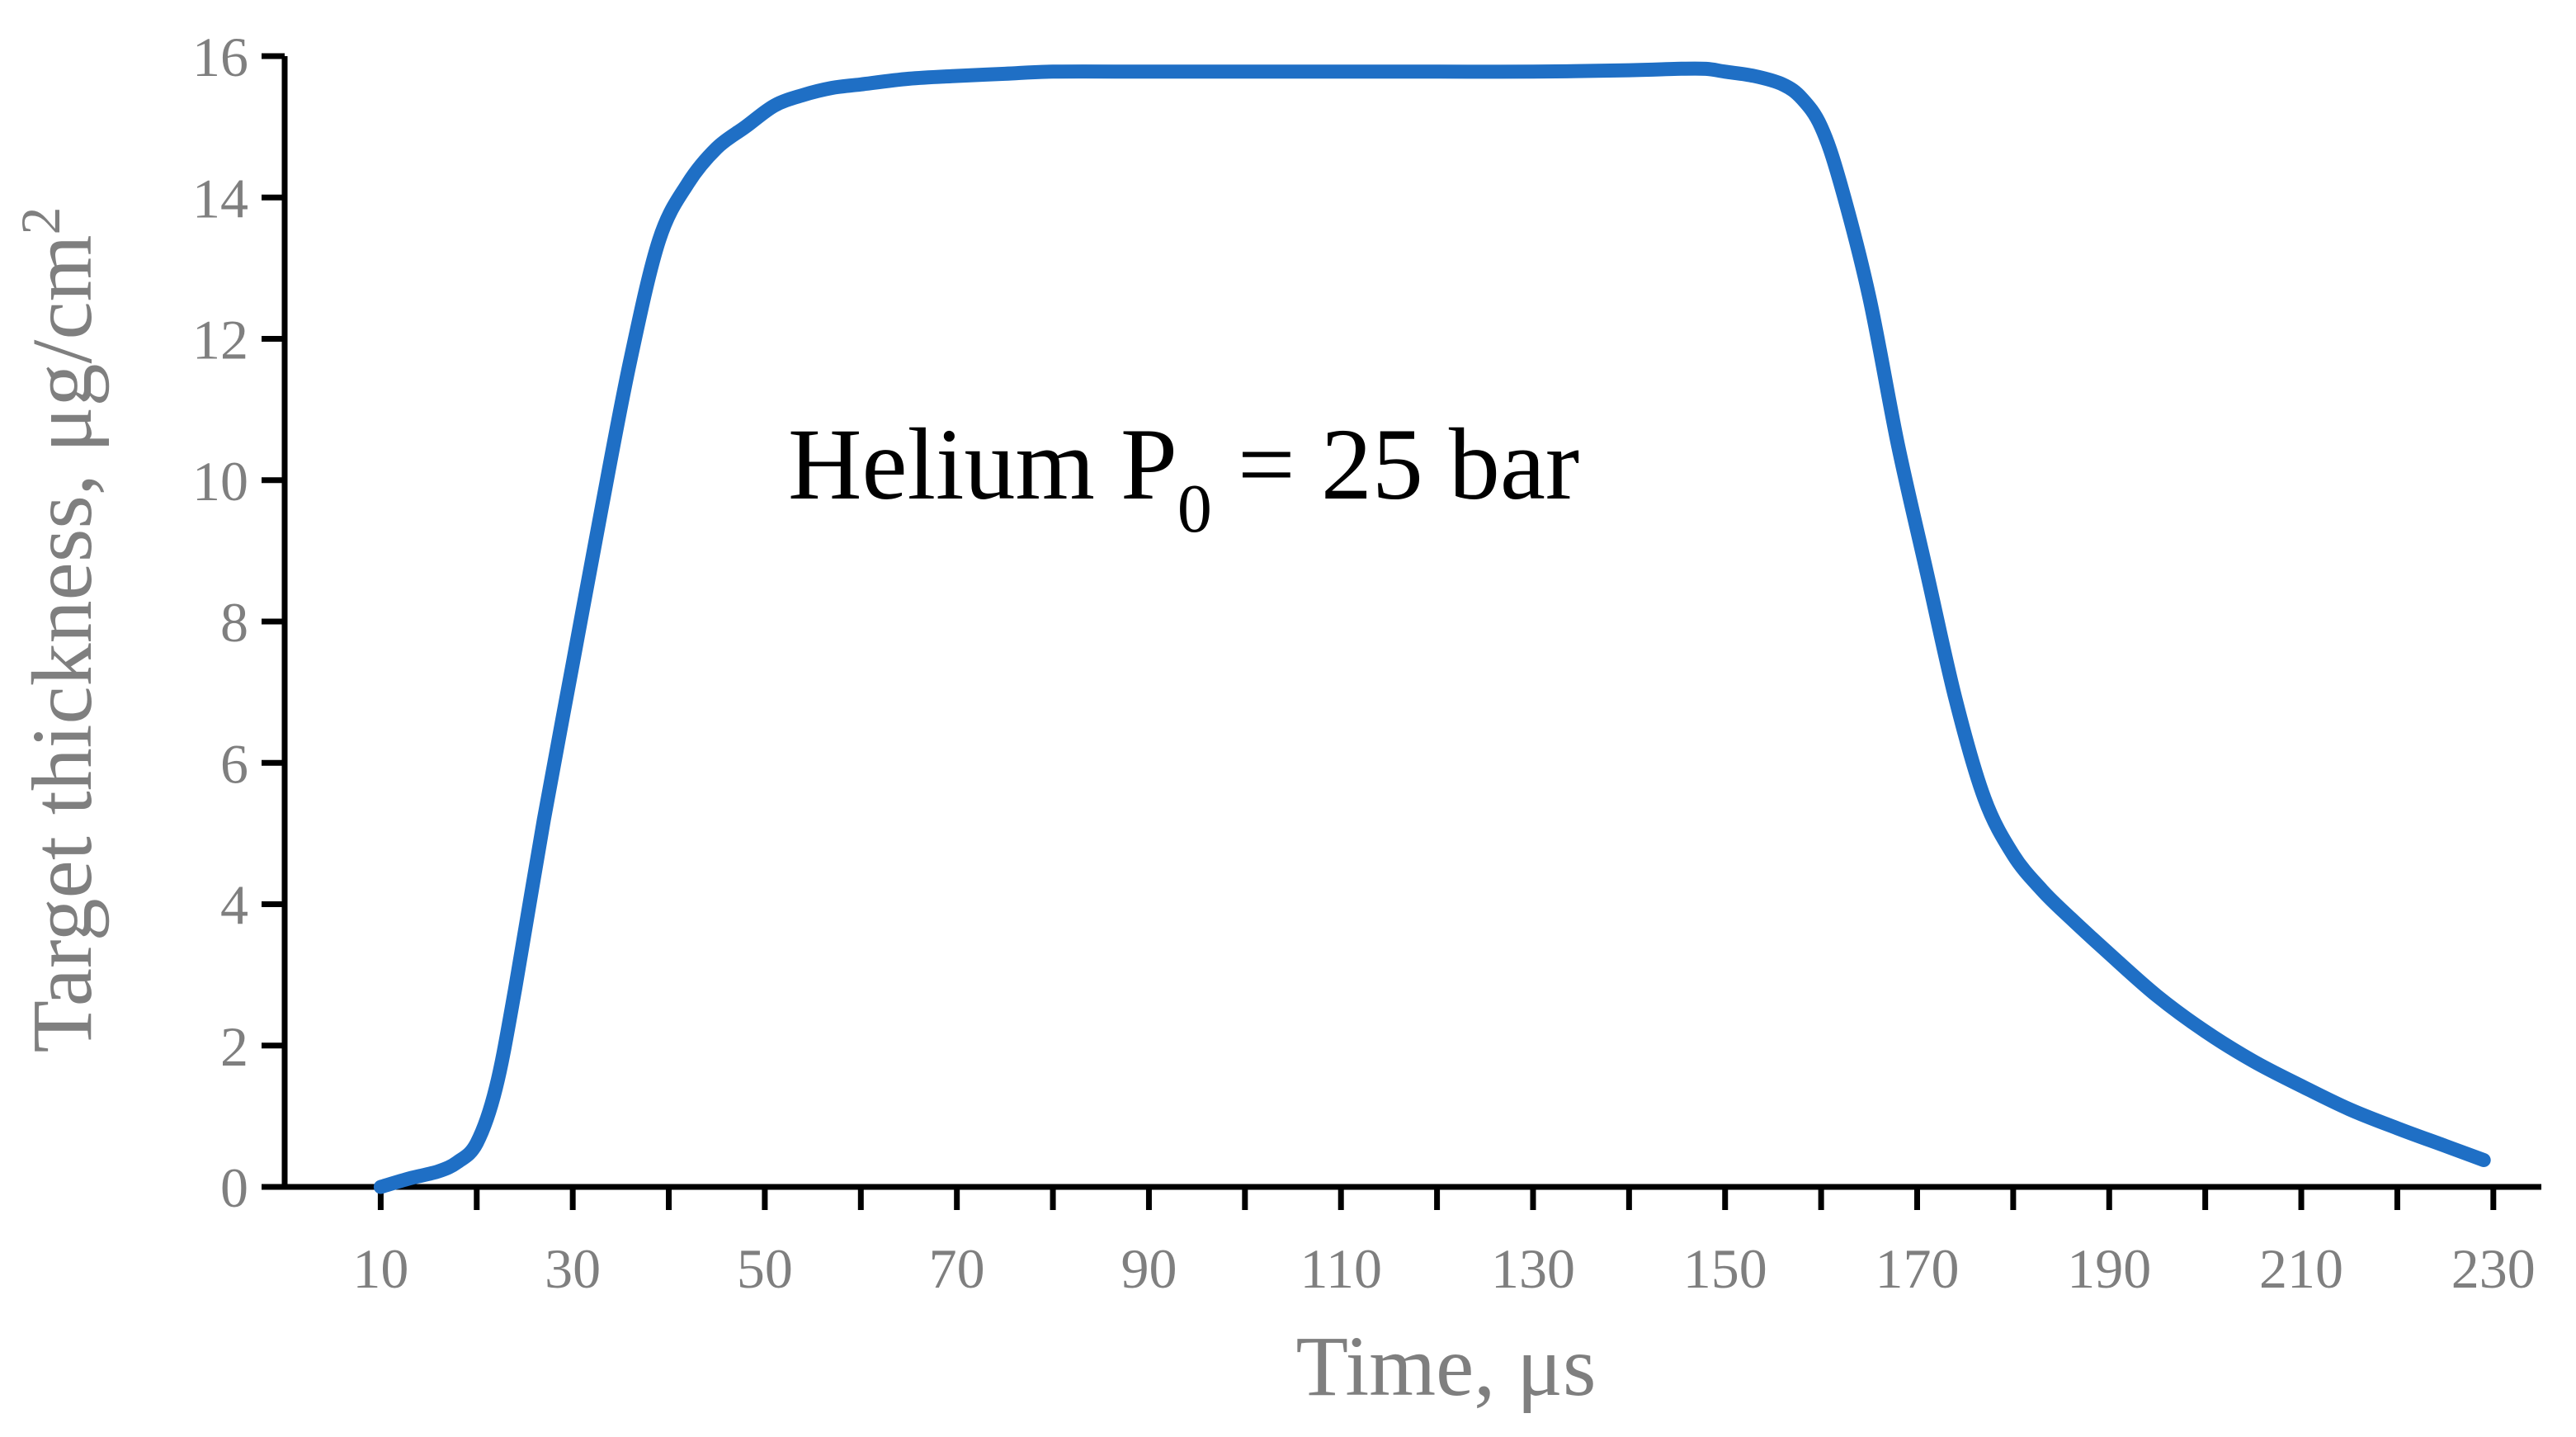 The image size is (2576, 1437). Describe the element at coordinates (982, 465) in the screenshot. I see `annotation-main: Helium P` at that location.